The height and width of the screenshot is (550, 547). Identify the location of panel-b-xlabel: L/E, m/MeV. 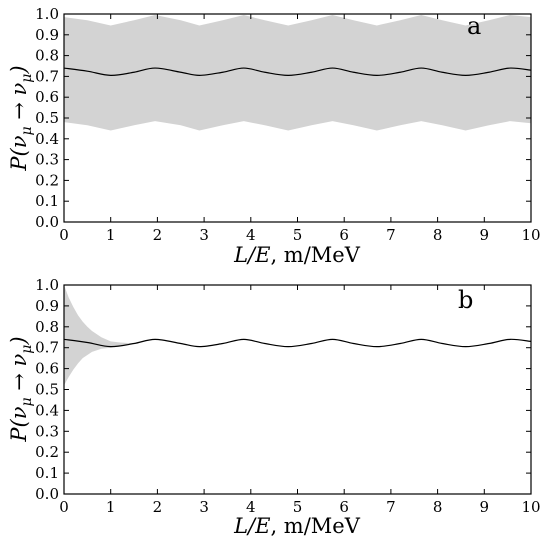
(297, 526).